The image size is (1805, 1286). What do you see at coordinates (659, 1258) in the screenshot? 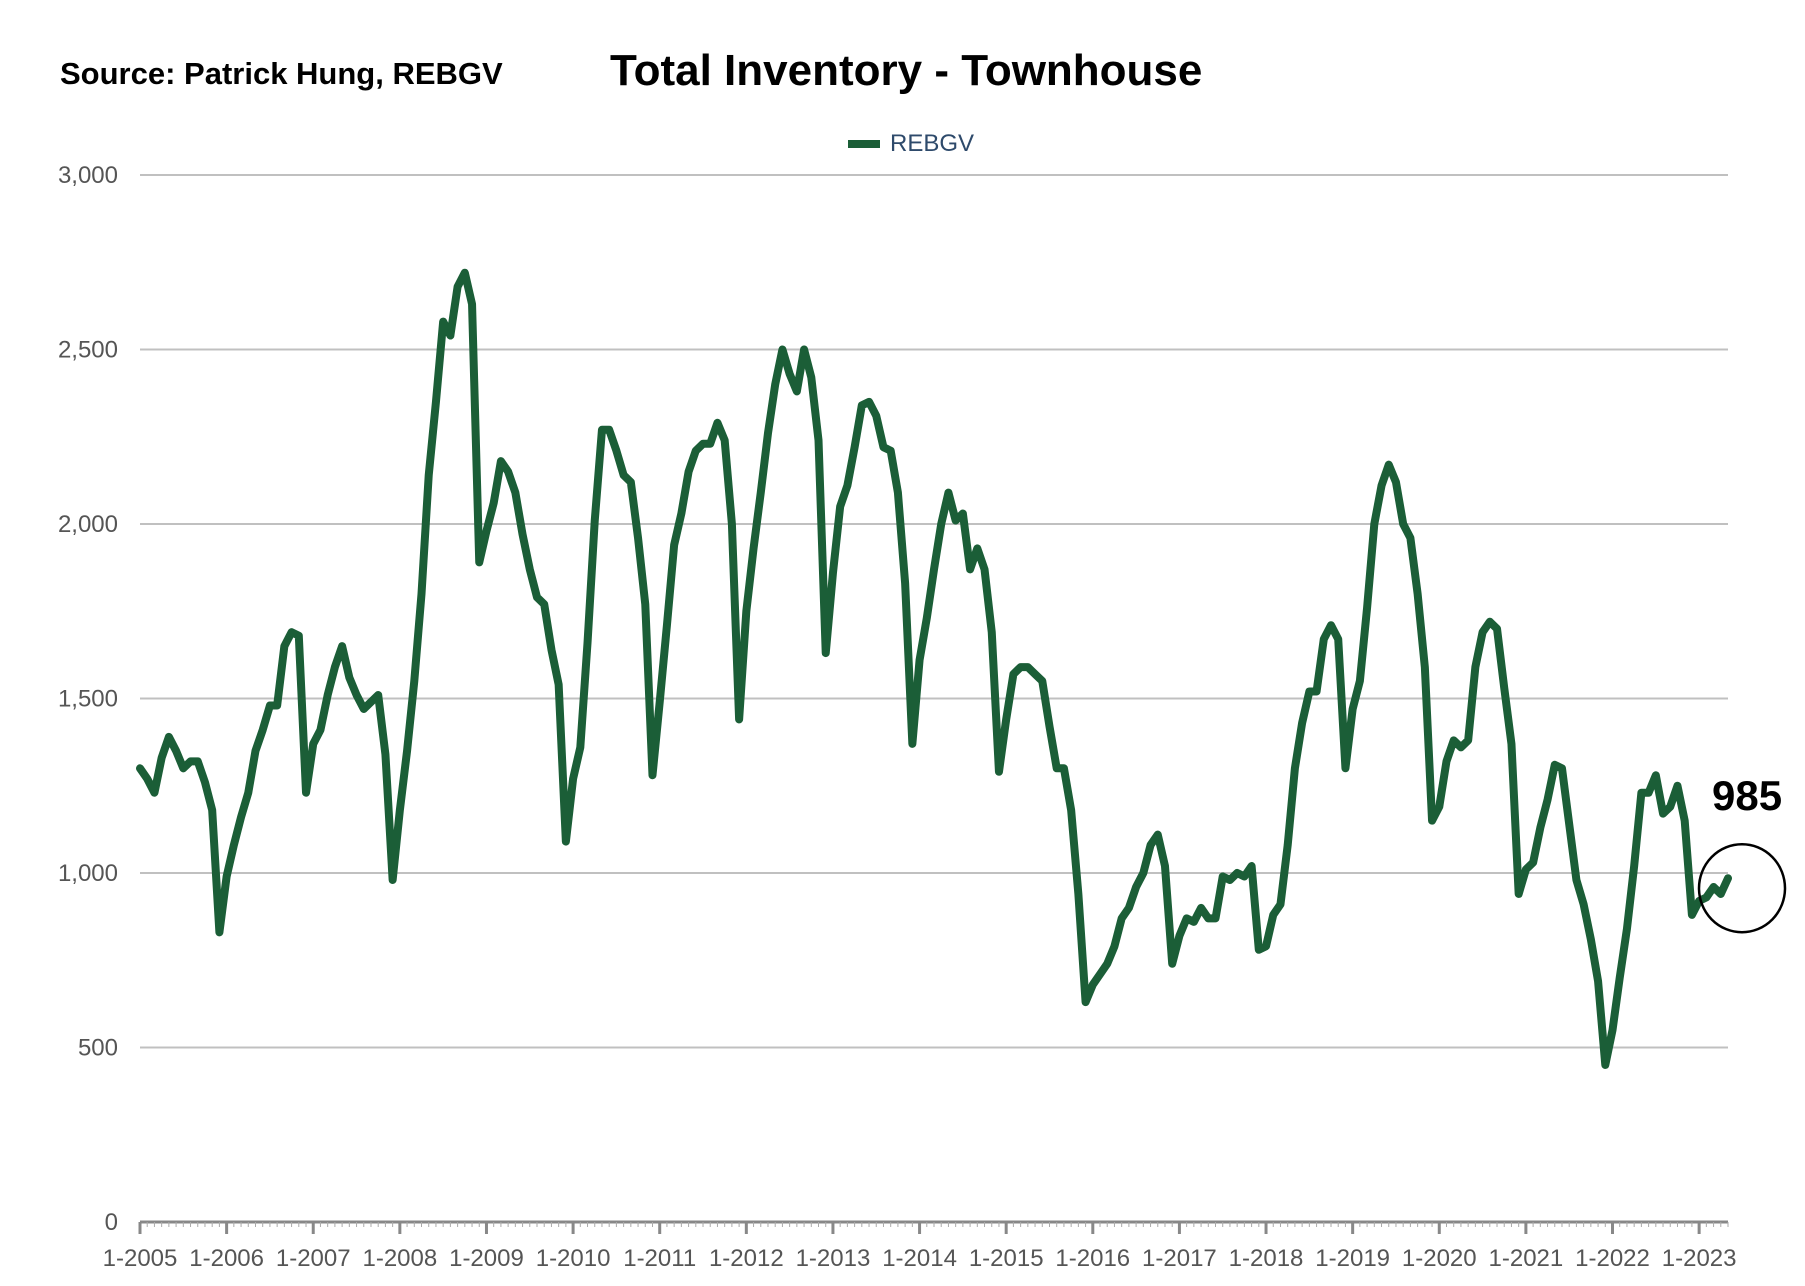
I see `x-tick-label: 1-2011` at bounding box center [659, 1258].